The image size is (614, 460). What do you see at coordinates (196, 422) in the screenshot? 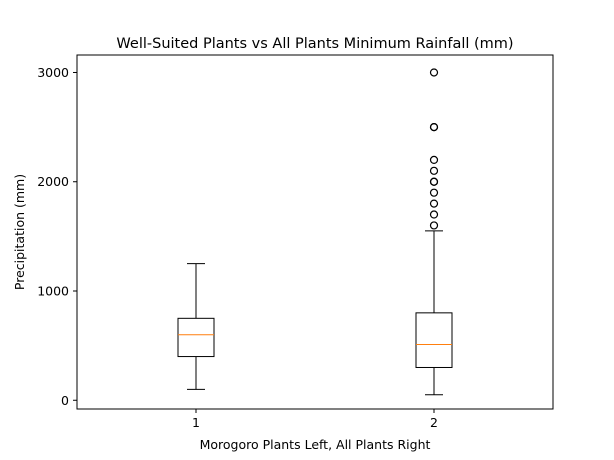
I see `x-tick-label: 1` at bounding box center [196, 422].